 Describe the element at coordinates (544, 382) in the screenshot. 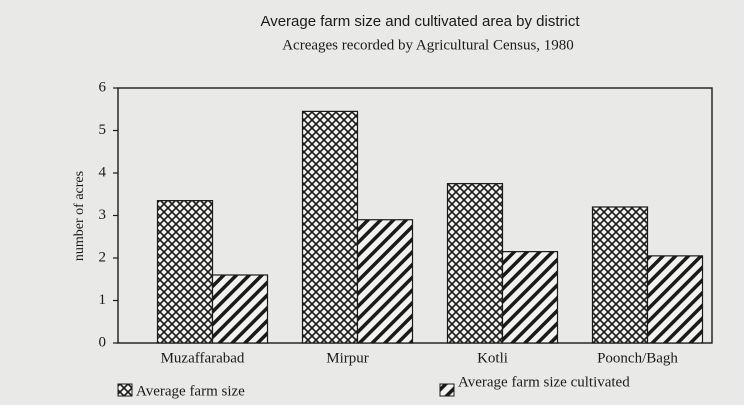

I see `legend-label: Average farm size cultivated` at that location.